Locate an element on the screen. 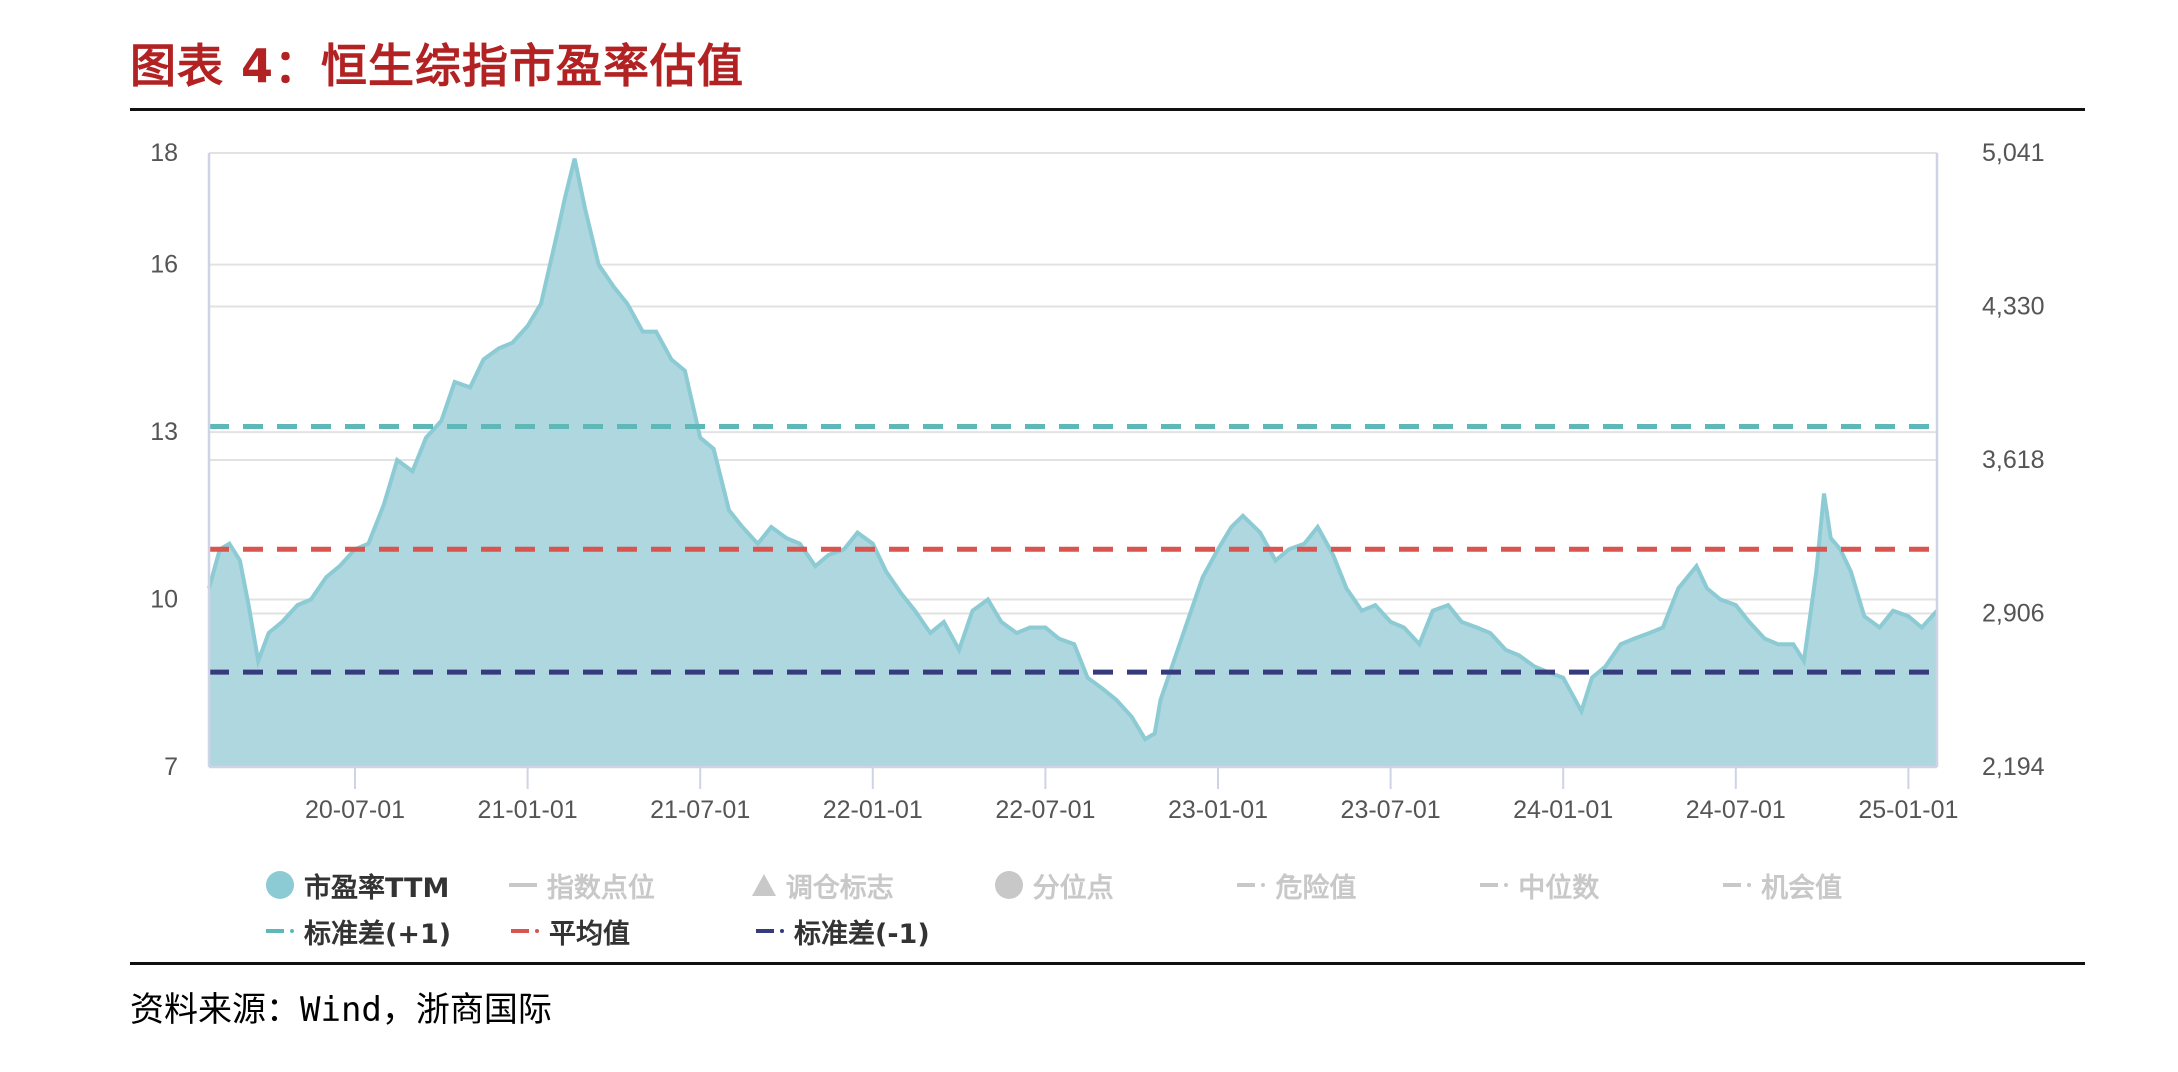 This screenshot has width=2178, height=1072. legend-label: 市盈率TTM is located at coordinates (377, 888).